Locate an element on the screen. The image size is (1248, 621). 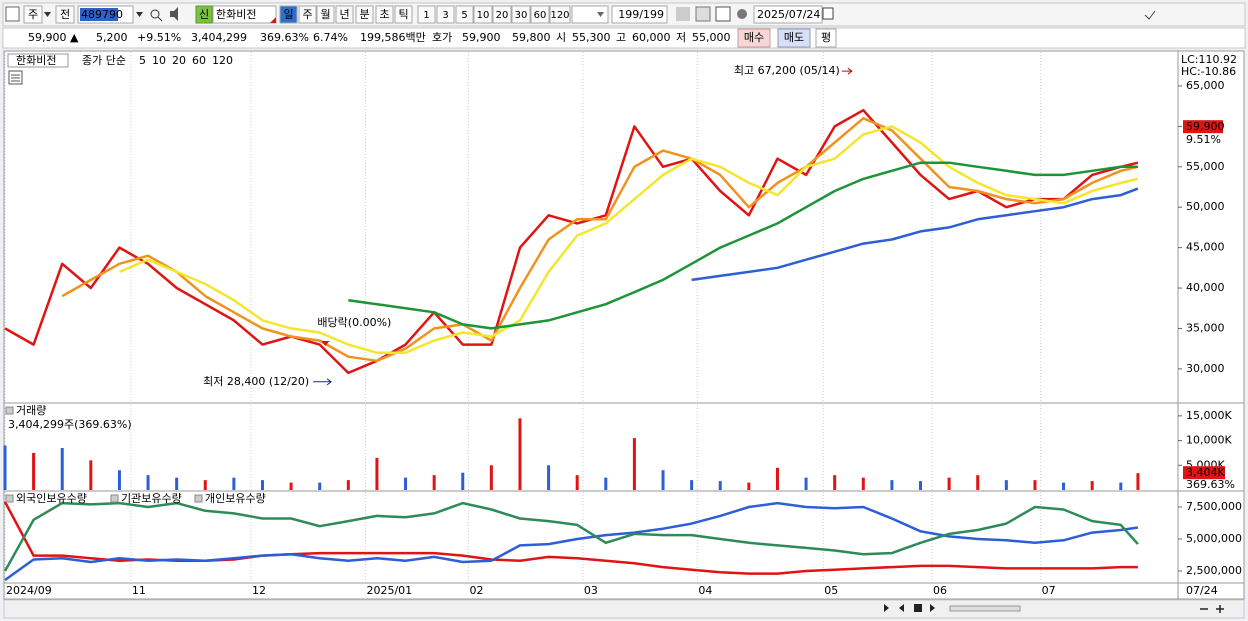
legend-title: 종가 단순 is located at coordinates (104, 60).